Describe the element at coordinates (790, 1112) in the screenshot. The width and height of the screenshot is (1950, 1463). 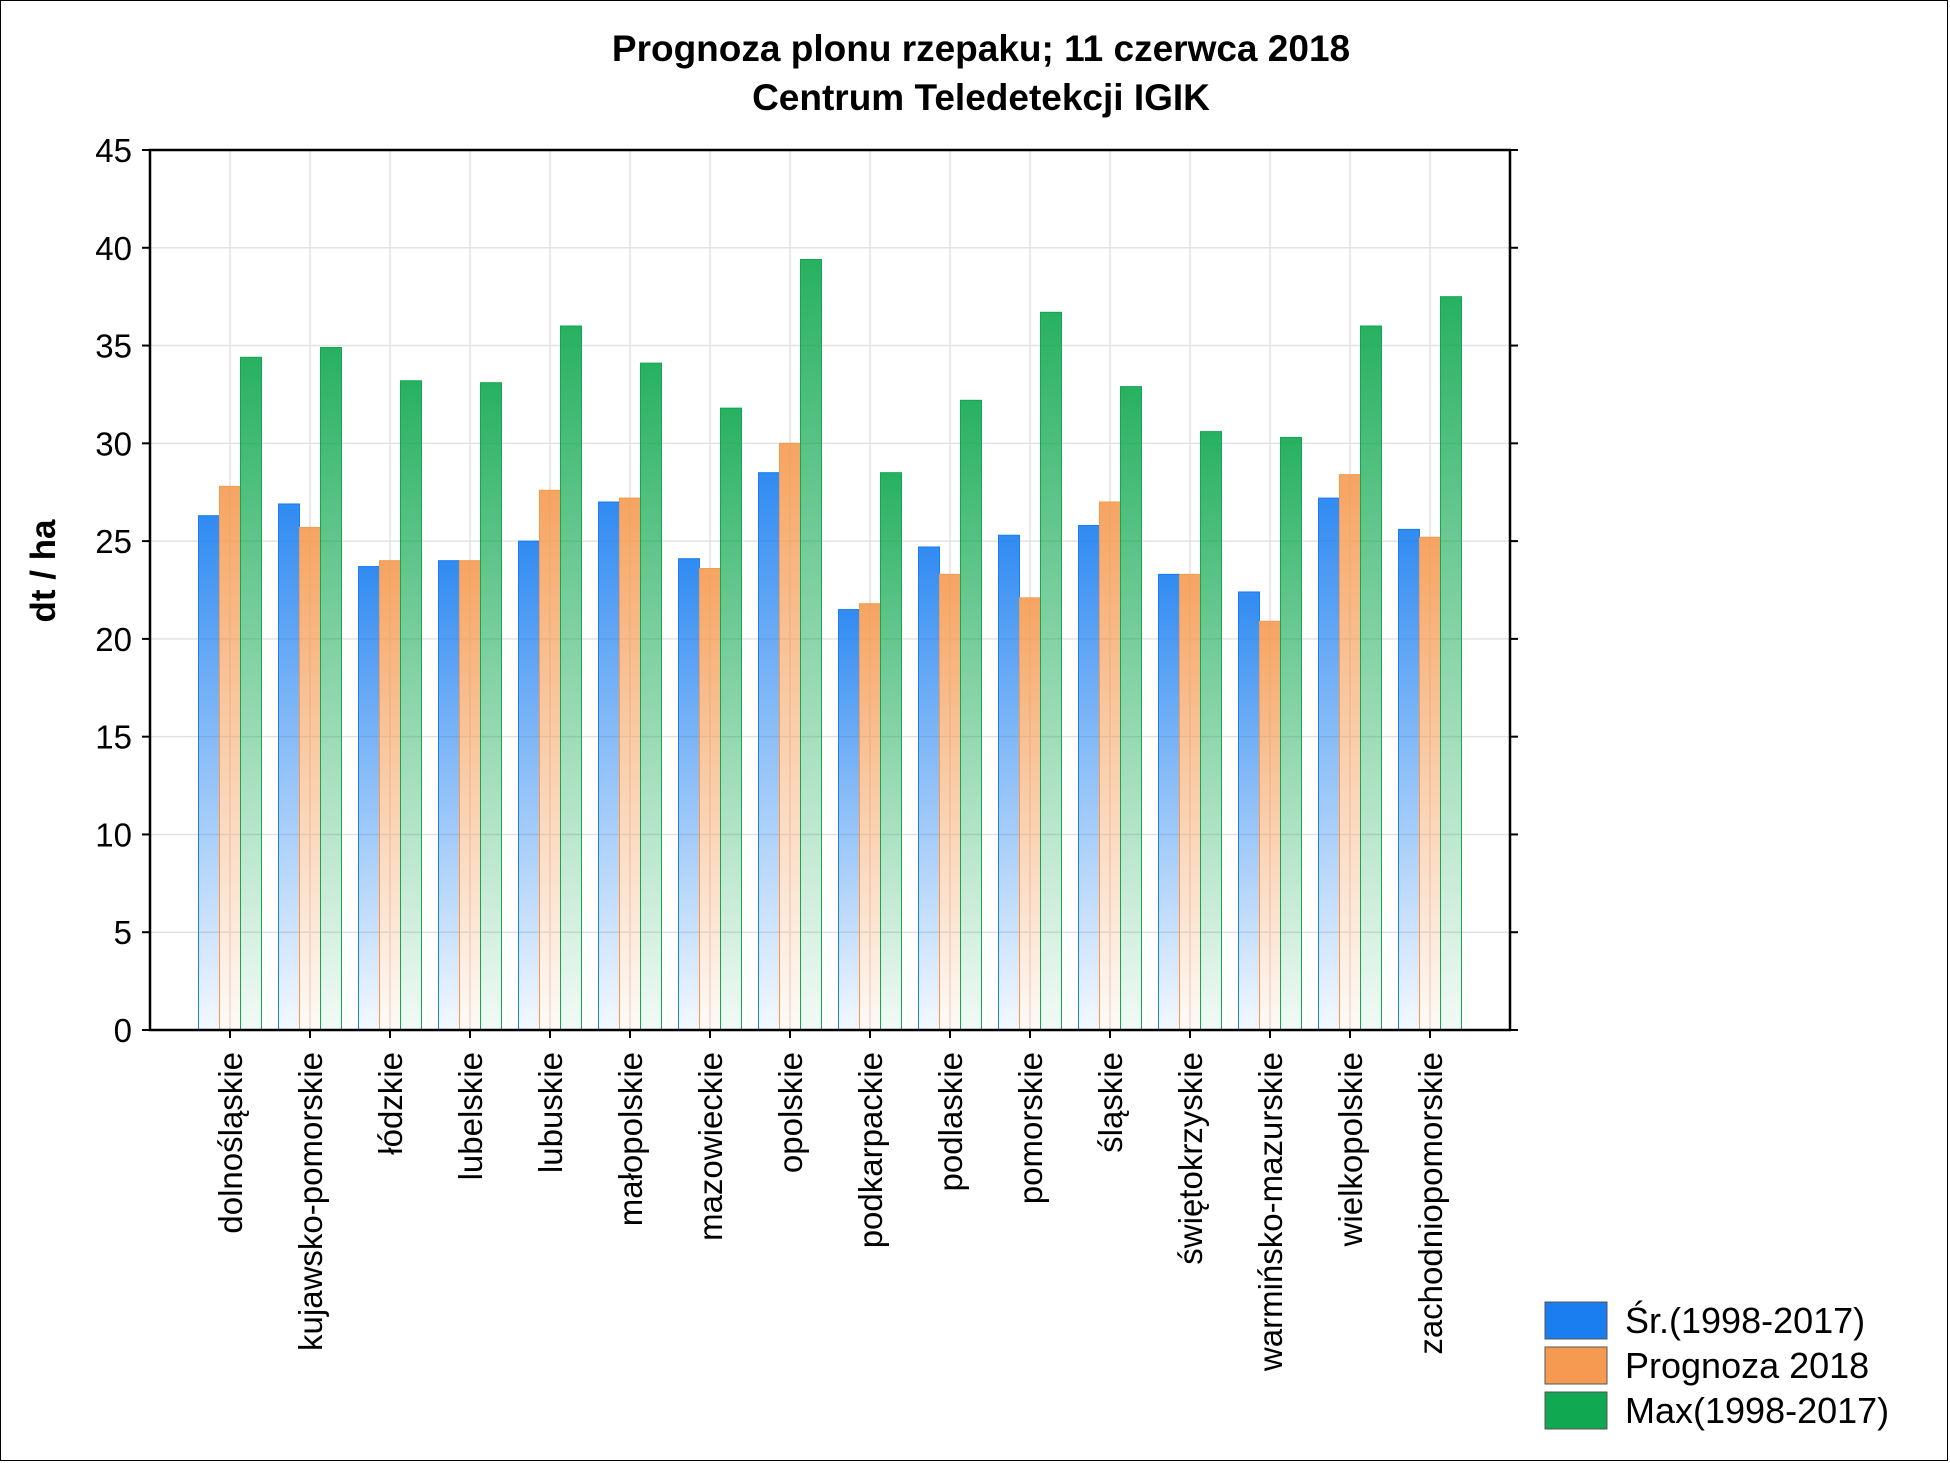
I see `x-category-label: opolskie` at that location.